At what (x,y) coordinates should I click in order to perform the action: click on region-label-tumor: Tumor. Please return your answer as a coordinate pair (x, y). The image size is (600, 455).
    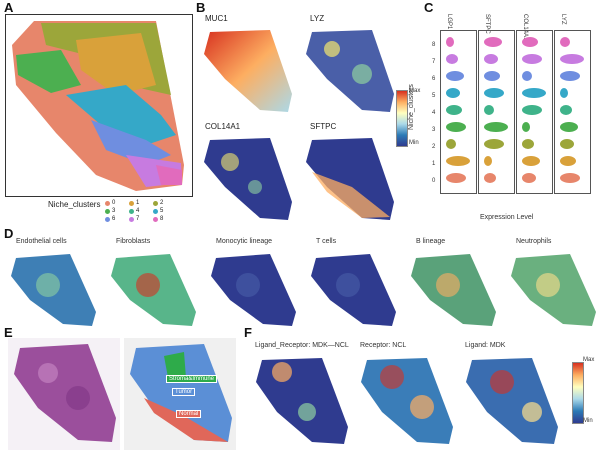
    Looking at the image, I should click on (184, 392).